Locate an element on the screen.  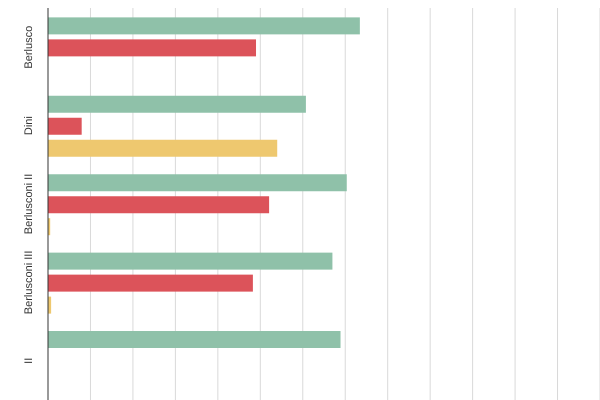
y-tick-label: Berlusconi II is located at coordinates (29, 204).